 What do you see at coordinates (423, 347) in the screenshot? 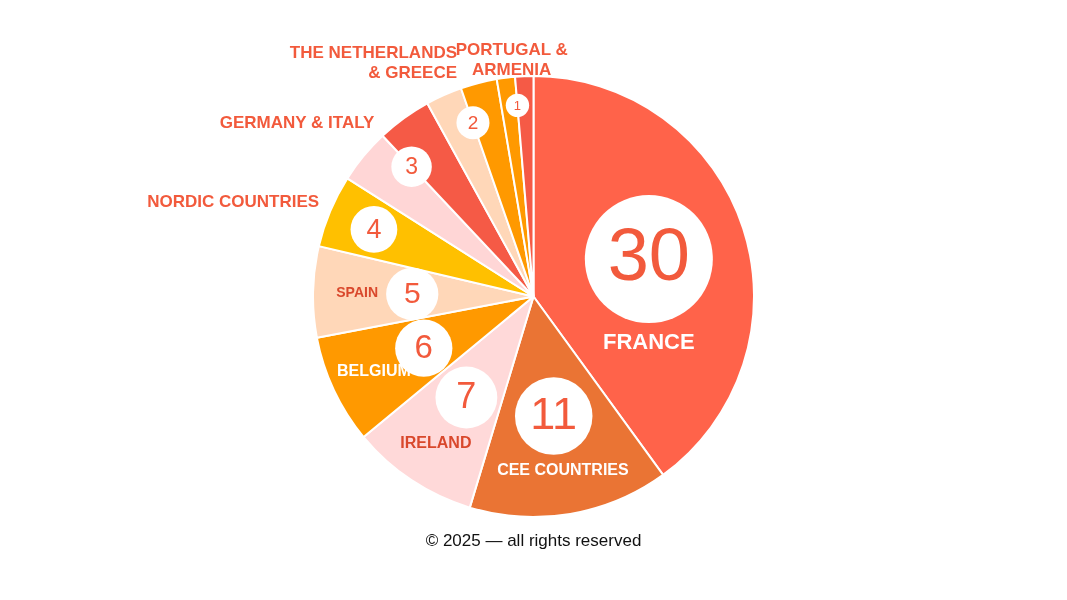
I see `data-label: 6` at bounding box center [423, 347].